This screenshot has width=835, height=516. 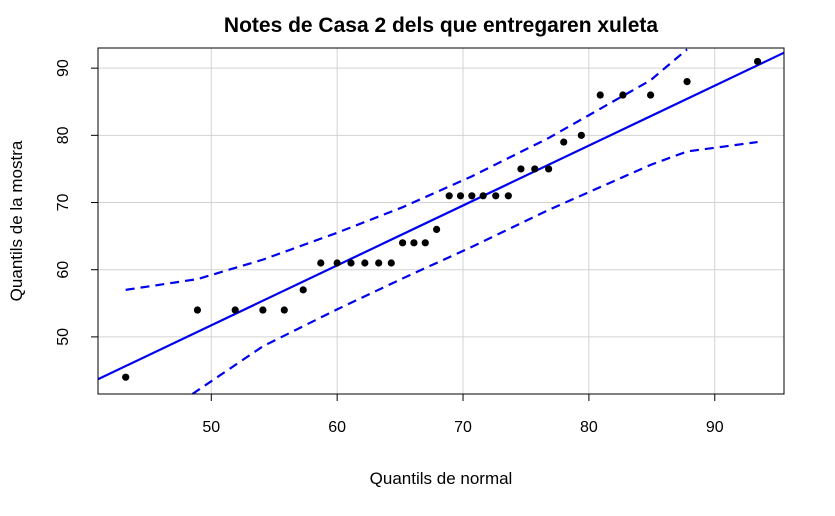 I want to click on x-tick-label: 50, so click(x=211, y=427).